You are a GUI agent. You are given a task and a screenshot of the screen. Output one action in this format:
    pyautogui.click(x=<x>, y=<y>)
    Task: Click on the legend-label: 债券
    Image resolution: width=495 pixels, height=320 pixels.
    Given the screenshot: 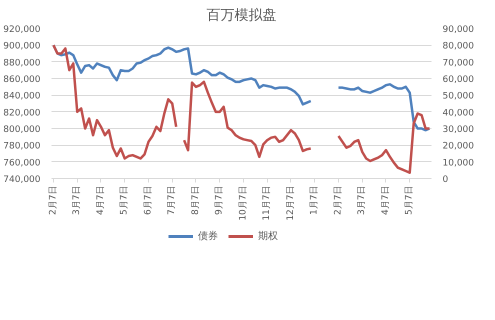 What is the action you would take?
    pyautogui.click(x=208, y=236)
    